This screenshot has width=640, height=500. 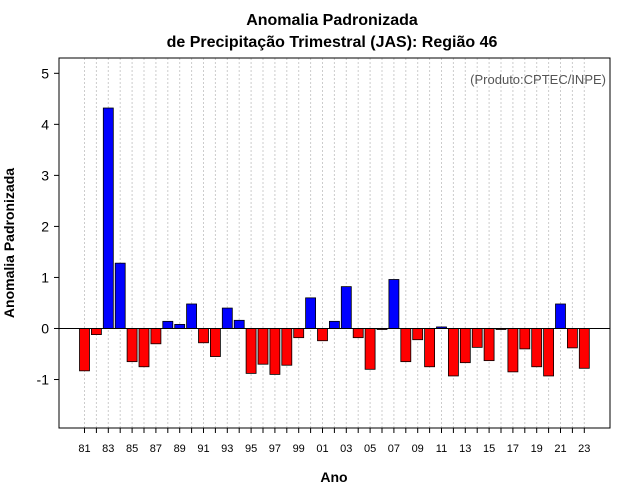 What do you see at coordinates (441, 449) in the screenshot?
I see `x-tick-label: 11` at bounding box center [441, 449].